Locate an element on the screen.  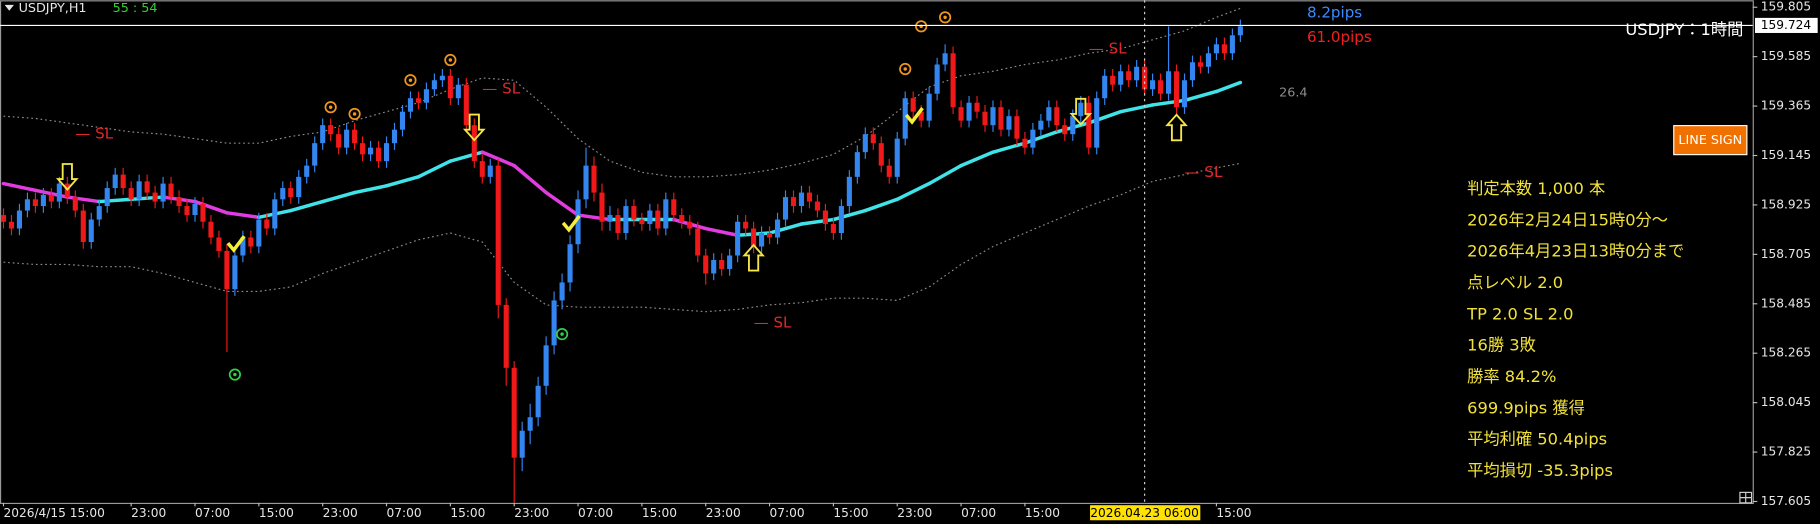
y-tick-label: 158.045 is located at coordinates (1786, 402).